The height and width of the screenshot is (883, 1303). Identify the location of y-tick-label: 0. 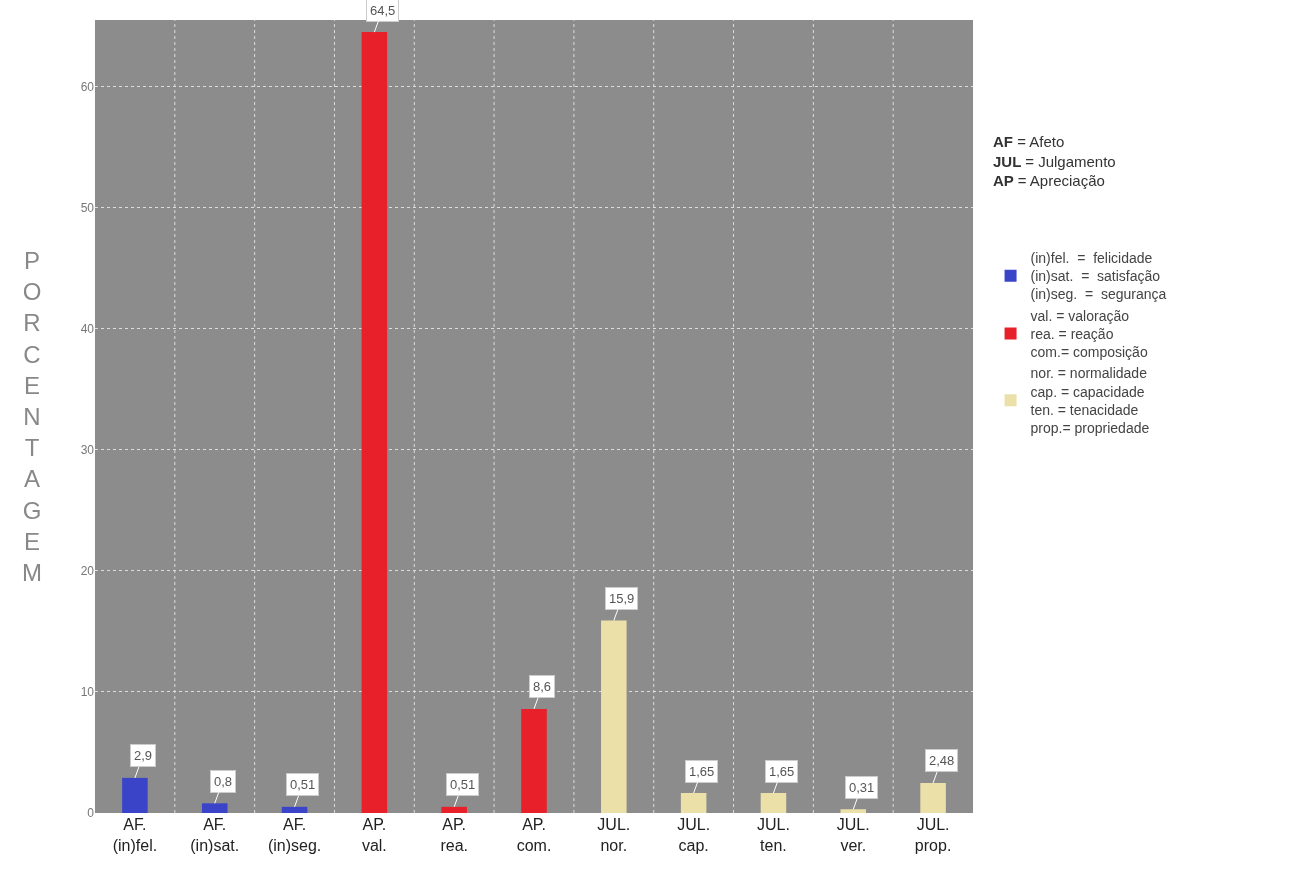
(91, 813).